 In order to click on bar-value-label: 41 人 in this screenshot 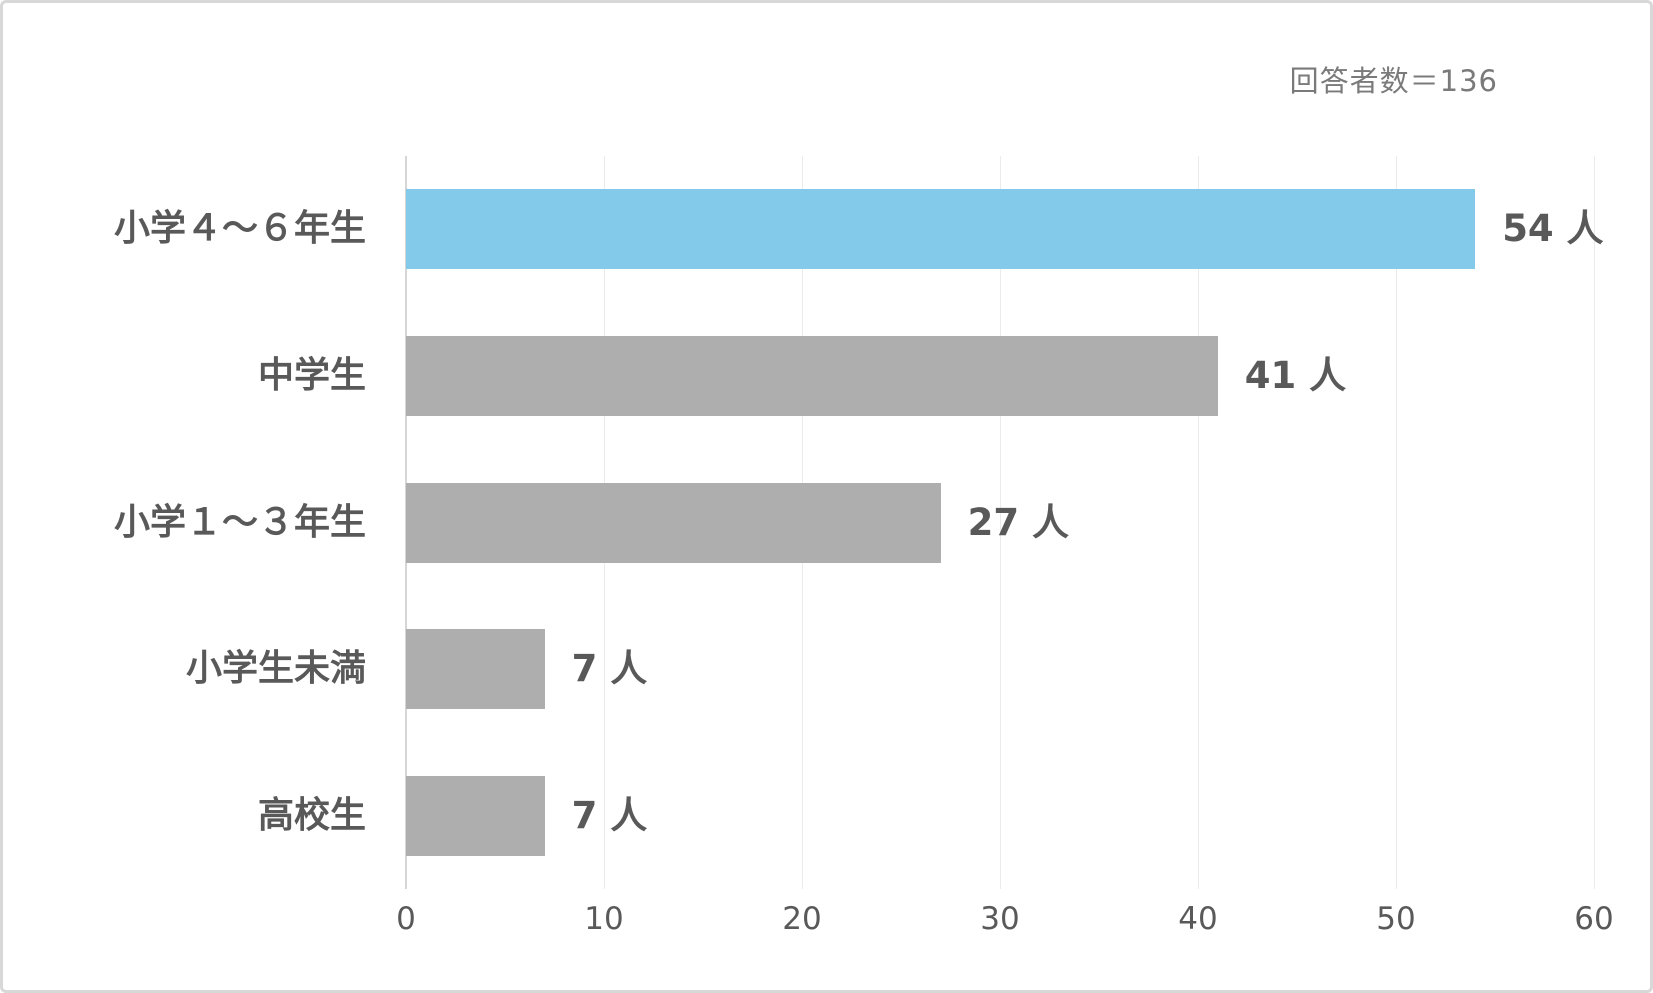, I will do `click(1295, 375)`.